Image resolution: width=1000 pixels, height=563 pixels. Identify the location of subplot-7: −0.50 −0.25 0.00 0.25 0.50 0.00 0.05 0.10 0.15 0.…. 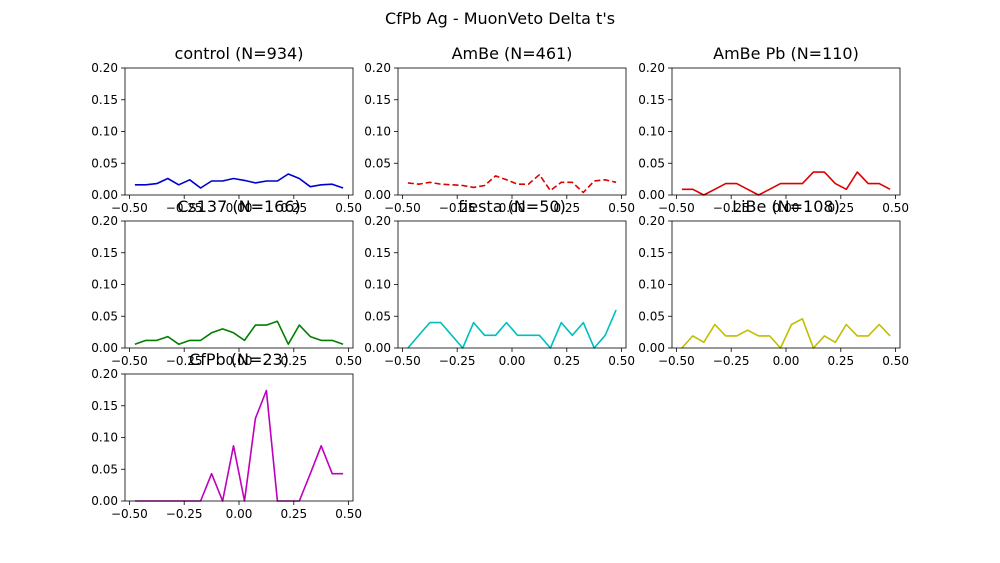
(226, 435).